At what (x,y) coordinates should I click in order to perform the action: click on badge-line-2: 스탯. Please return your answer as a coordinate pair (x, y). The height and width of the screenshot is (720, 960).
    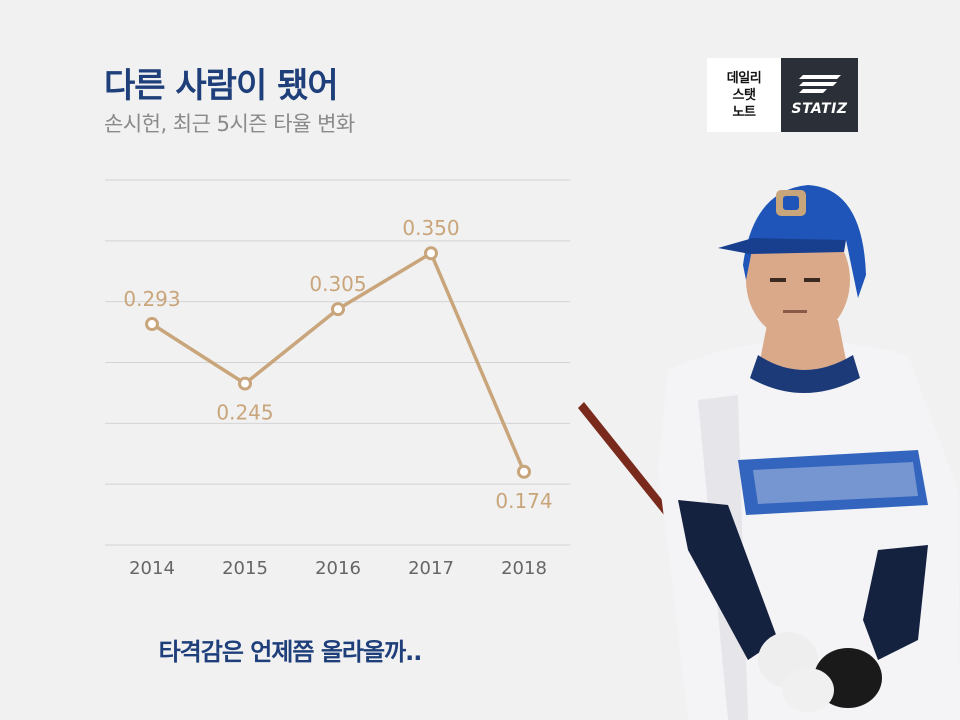
    Looking at the image, I should click on (744, 95).